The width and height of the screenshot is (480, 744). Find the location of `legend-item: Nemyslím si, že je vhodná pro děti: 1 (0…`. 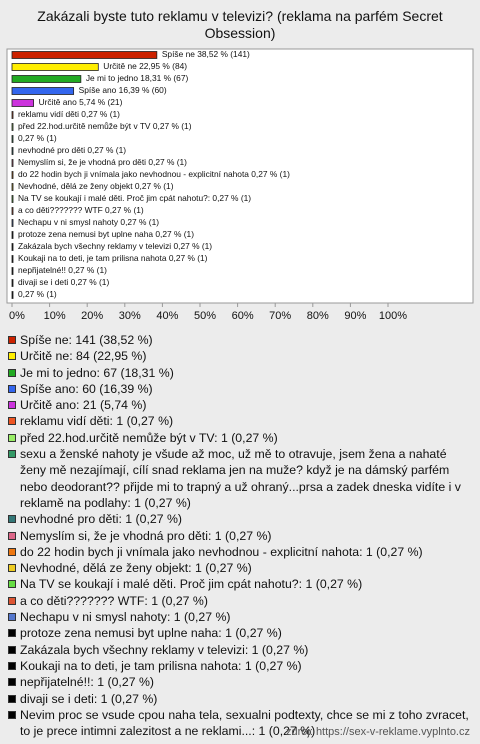

legend-item: Nemyslím si, že je vhodná pro děti: 1 (0… is located at coordinates (240, 536).